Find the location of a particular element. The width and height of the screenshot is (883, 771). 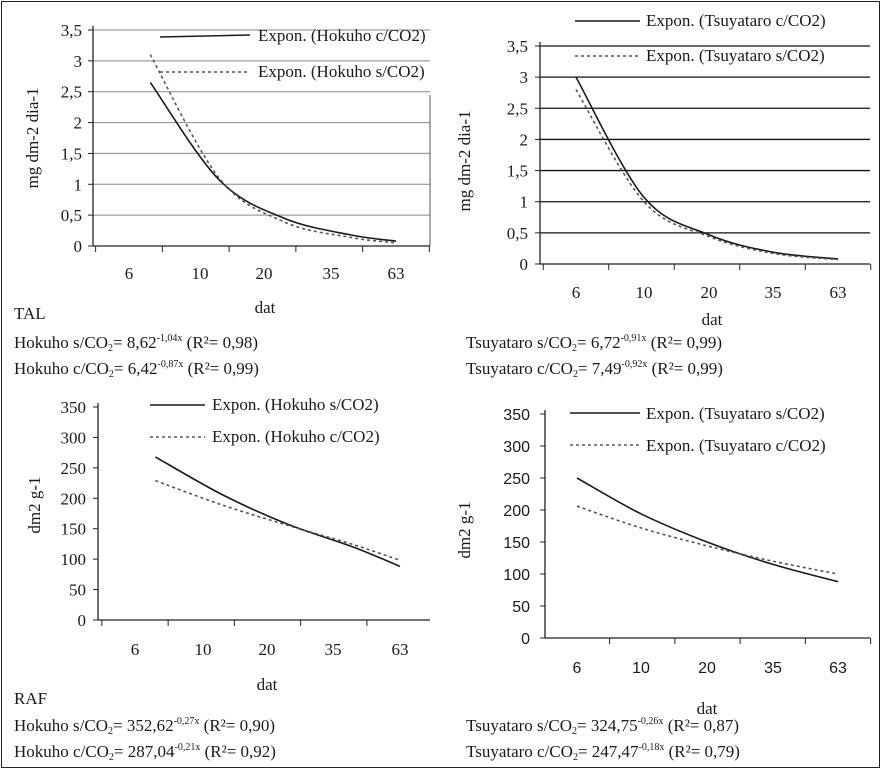

equation-tal-tsuyataro-c: Tsuyataro c/CO2= 7,49-0,92x (R²= 0,99) is located at coordinates (594, 369).